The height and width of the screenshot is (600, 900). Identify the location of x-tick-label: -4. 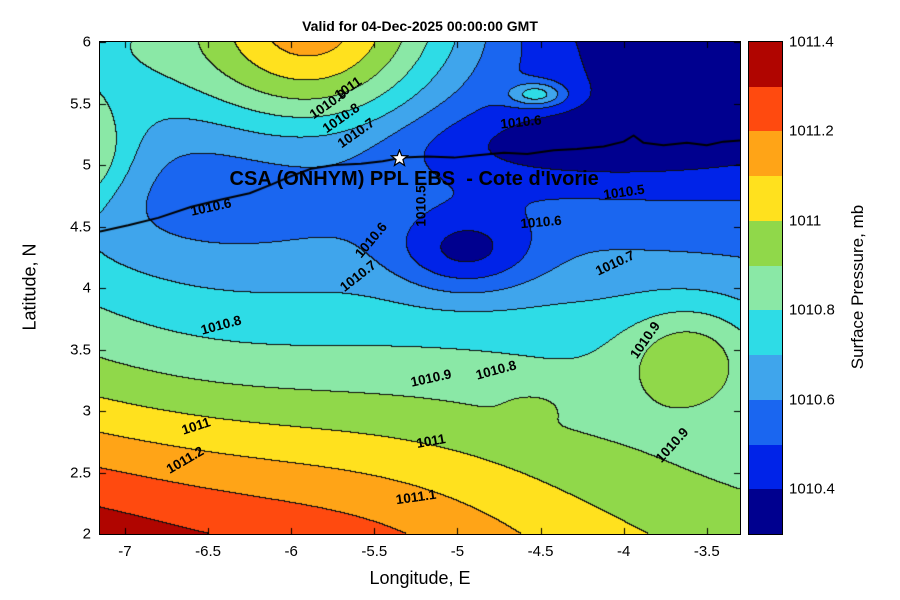
(623, 551).